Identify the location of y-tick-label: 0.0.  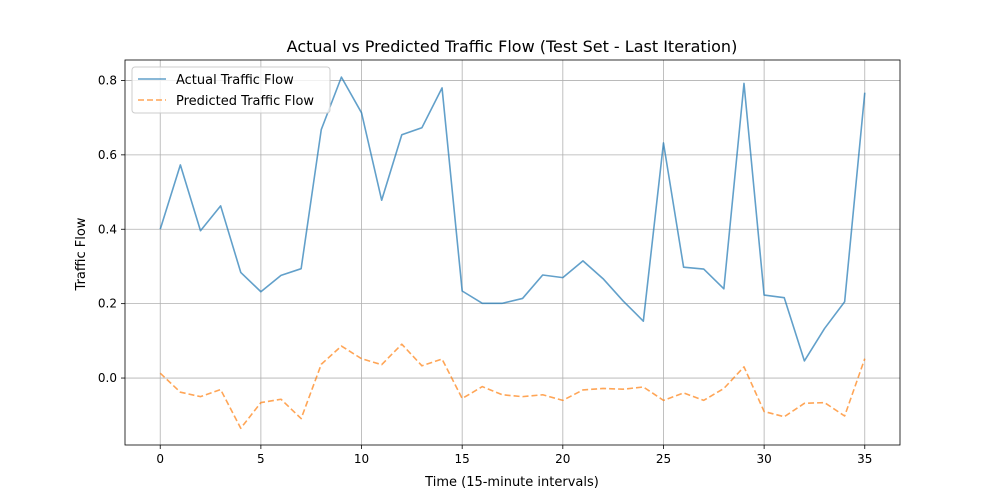
(107, 378).